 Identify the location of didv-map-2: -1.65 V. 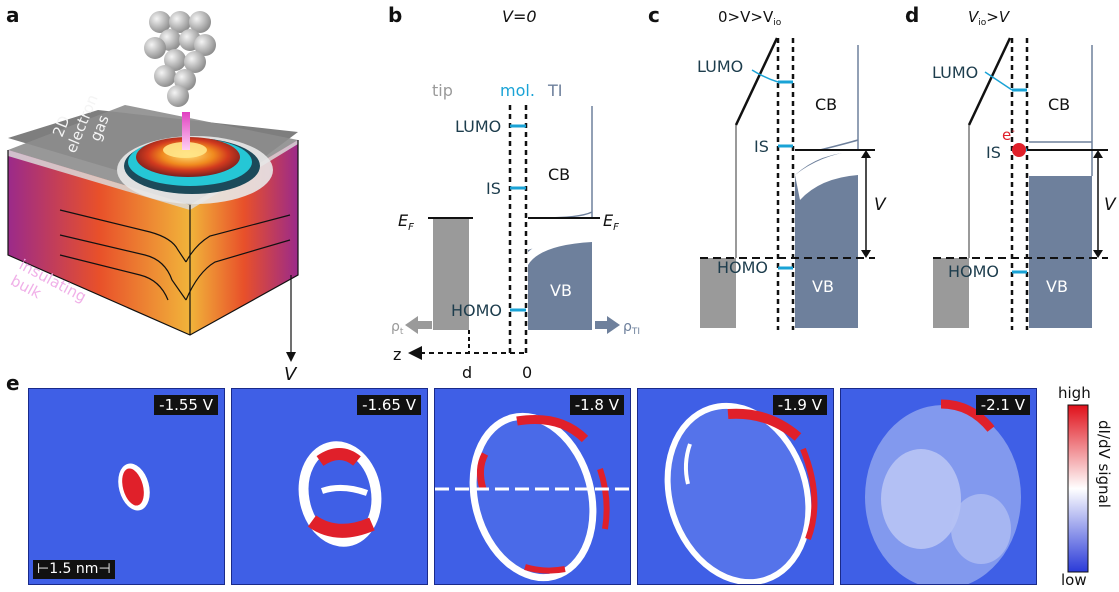
(329, 486).